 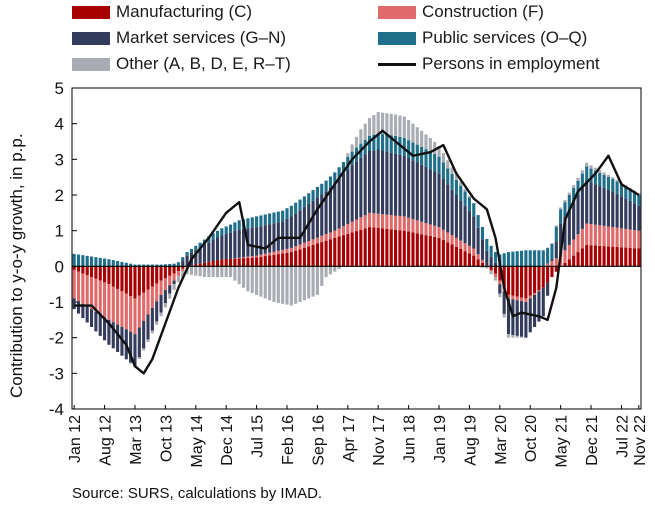 What do you see at coordinates (318, 440) in the screenshot?
I see `x-tick-label: Sep 16` at bounding box center [318, 440].